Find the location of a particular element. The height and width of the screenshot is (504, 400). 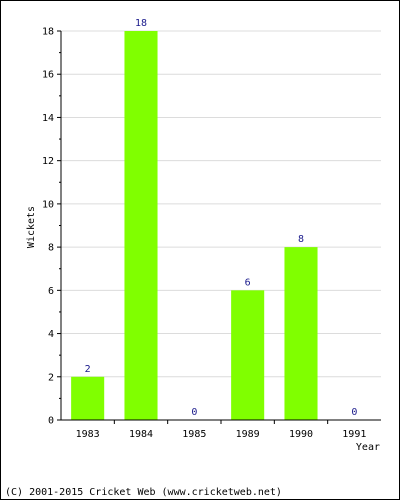

data-label-1983: 2 is located at coordinates (88, 369).